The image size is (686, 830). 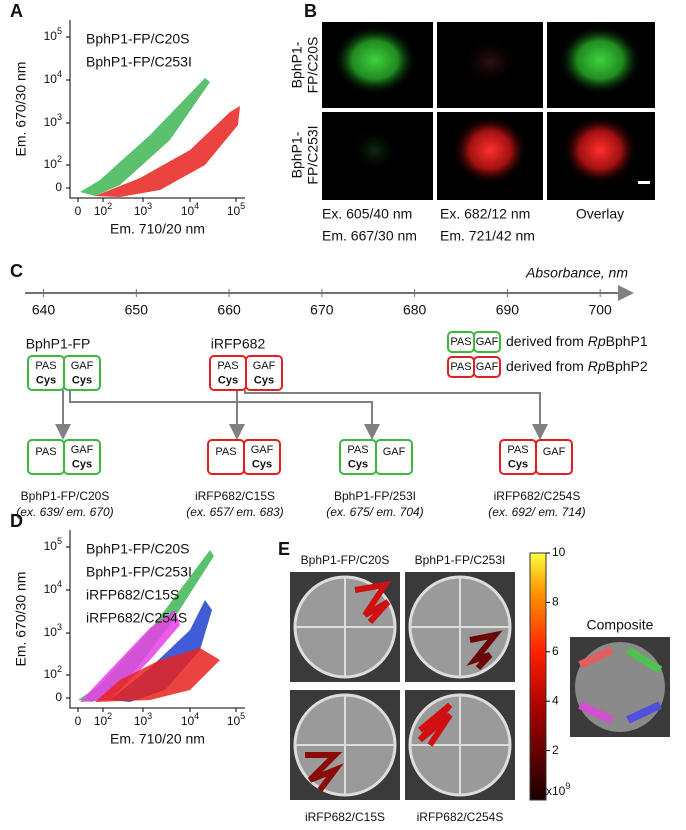 I want to click on protein: BphP2, so click(x=627, y=366).